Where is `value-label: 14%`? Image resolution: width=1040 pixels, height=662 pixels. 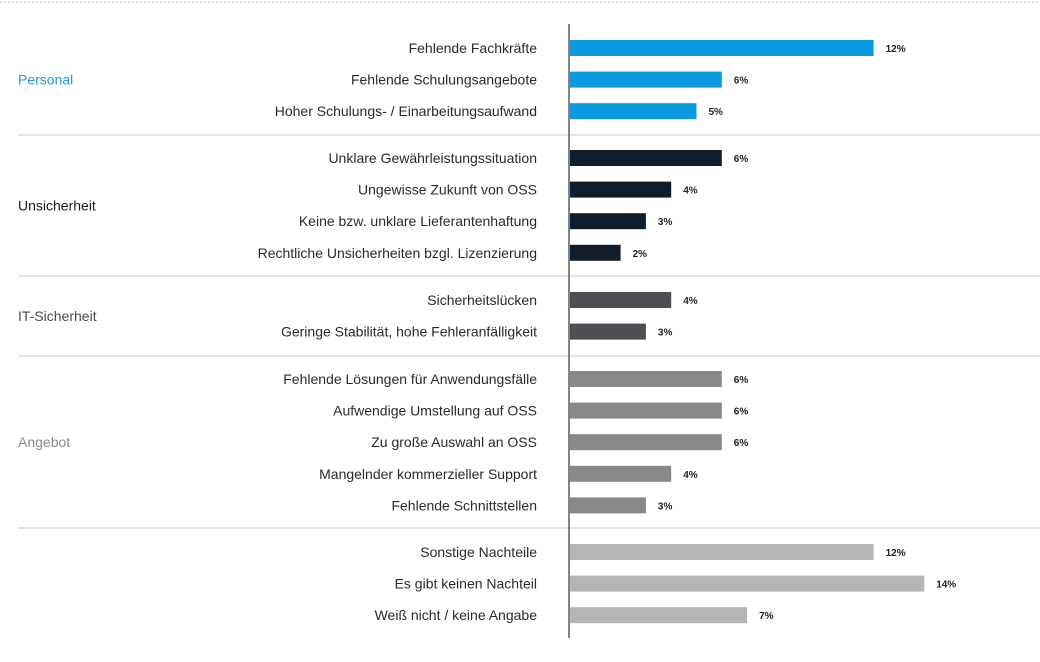 value-label: 14% is located at coordinates (946, 585).